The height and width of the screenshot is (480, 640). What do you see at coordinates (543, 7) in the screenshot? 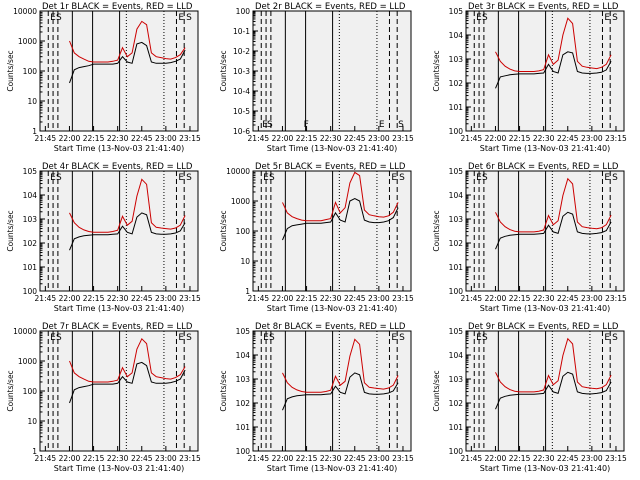
I see `chart-title: Det 3r BLACK = Events, RED = LLD` at bounding box center [543, 7].